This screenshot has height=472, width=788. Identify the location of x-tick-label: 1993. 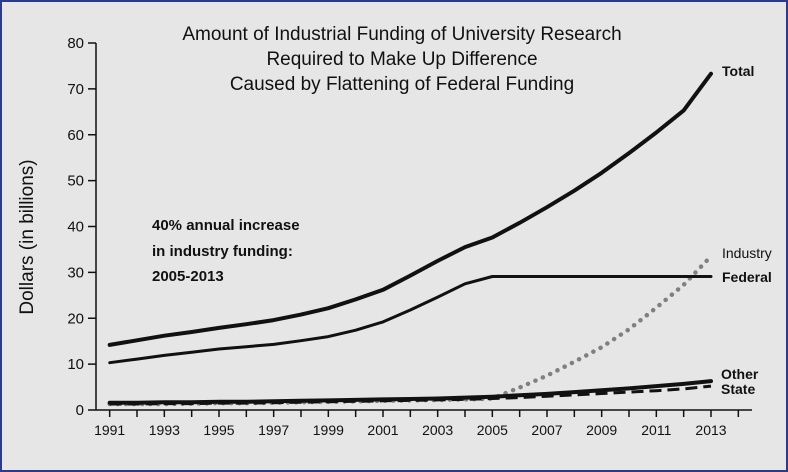
(164, 430).